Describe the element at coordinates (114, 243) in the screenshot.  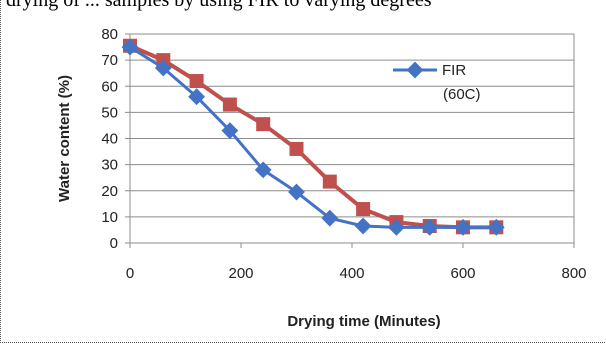
I see `y-tick-label: 0` at that location.